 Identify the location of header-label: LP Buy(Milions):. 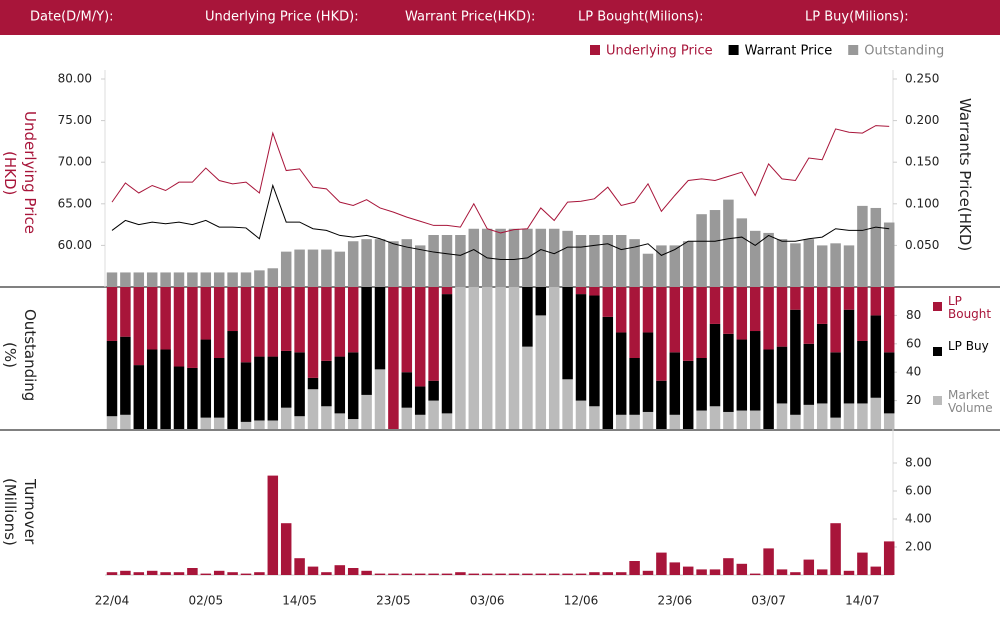
(857, 17).